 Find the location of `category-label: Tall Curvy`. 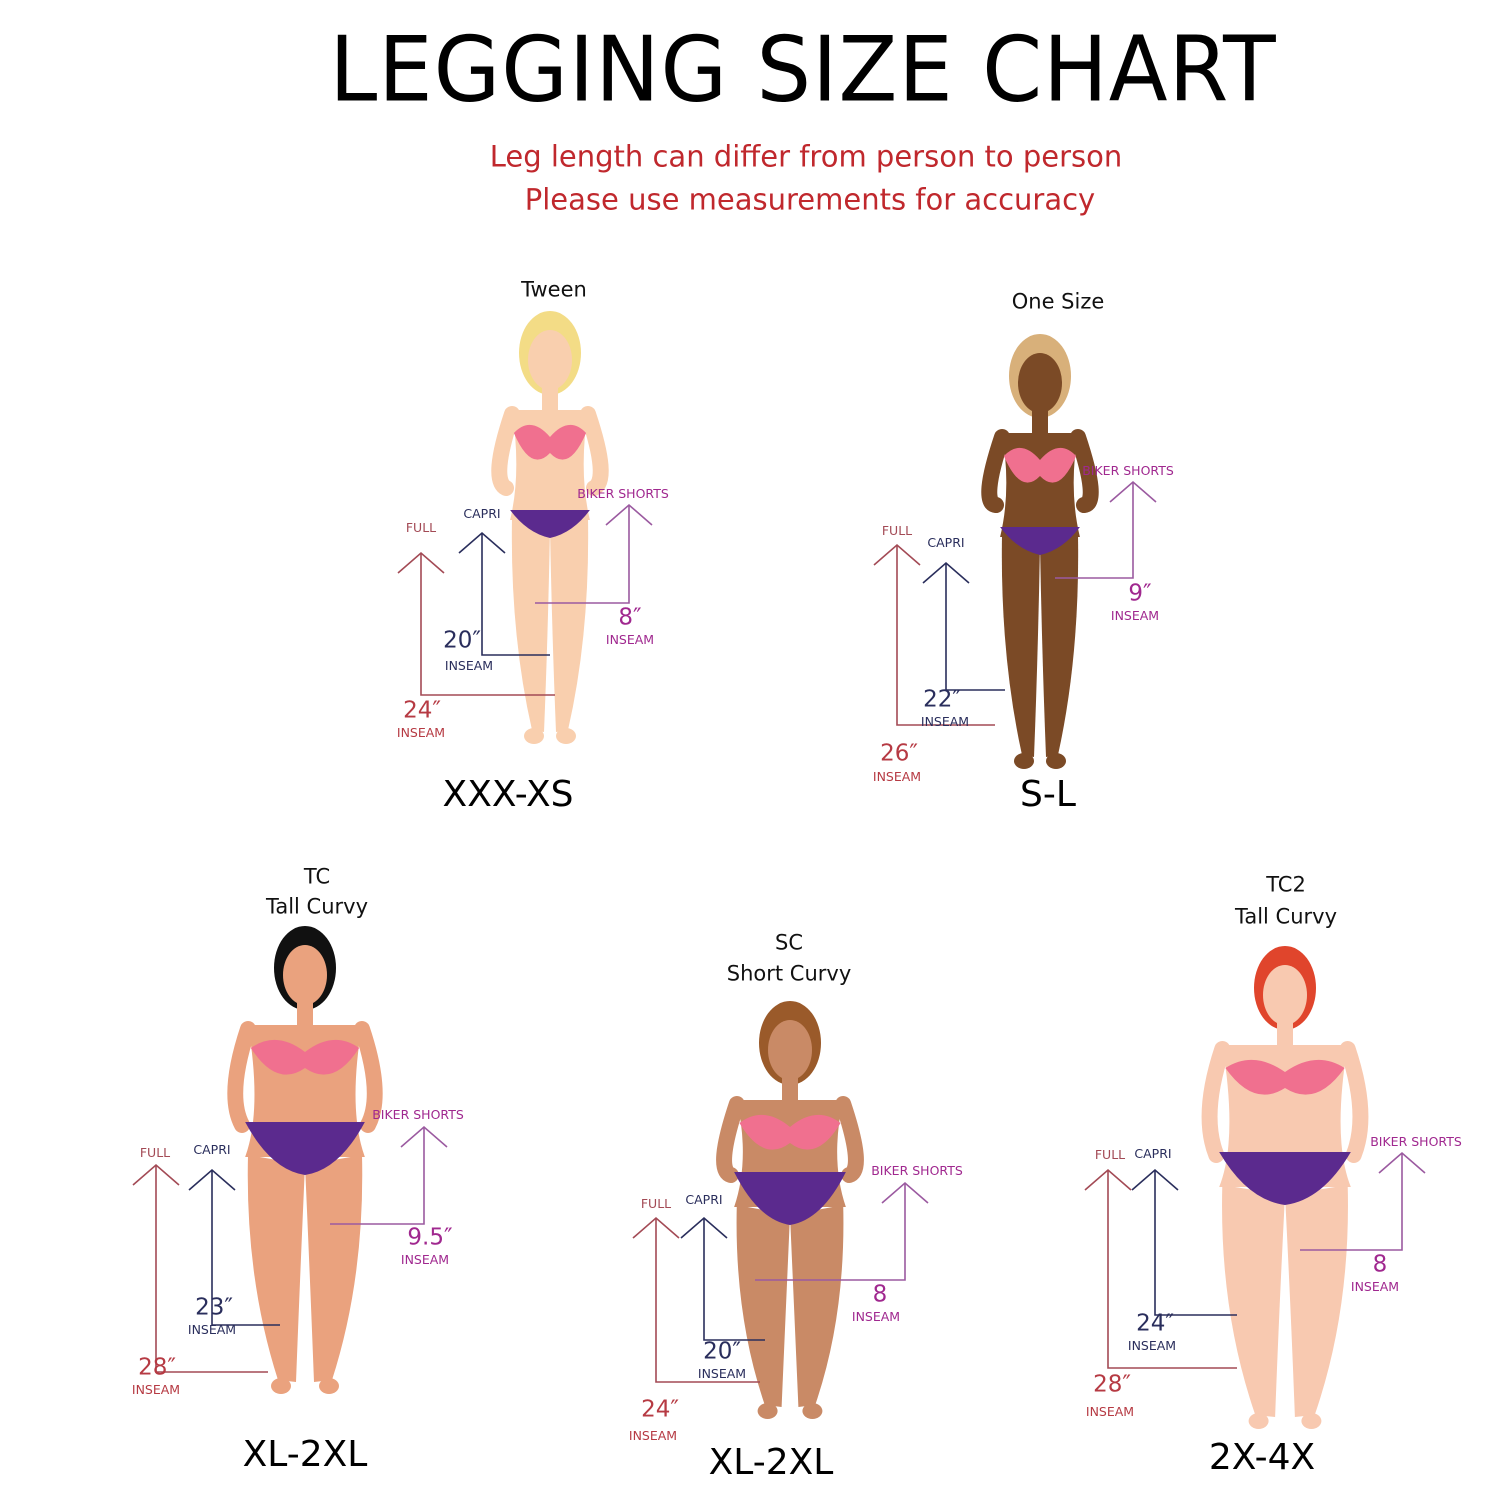

category-label: Tall Curvy is located at coordinates (317, 906).